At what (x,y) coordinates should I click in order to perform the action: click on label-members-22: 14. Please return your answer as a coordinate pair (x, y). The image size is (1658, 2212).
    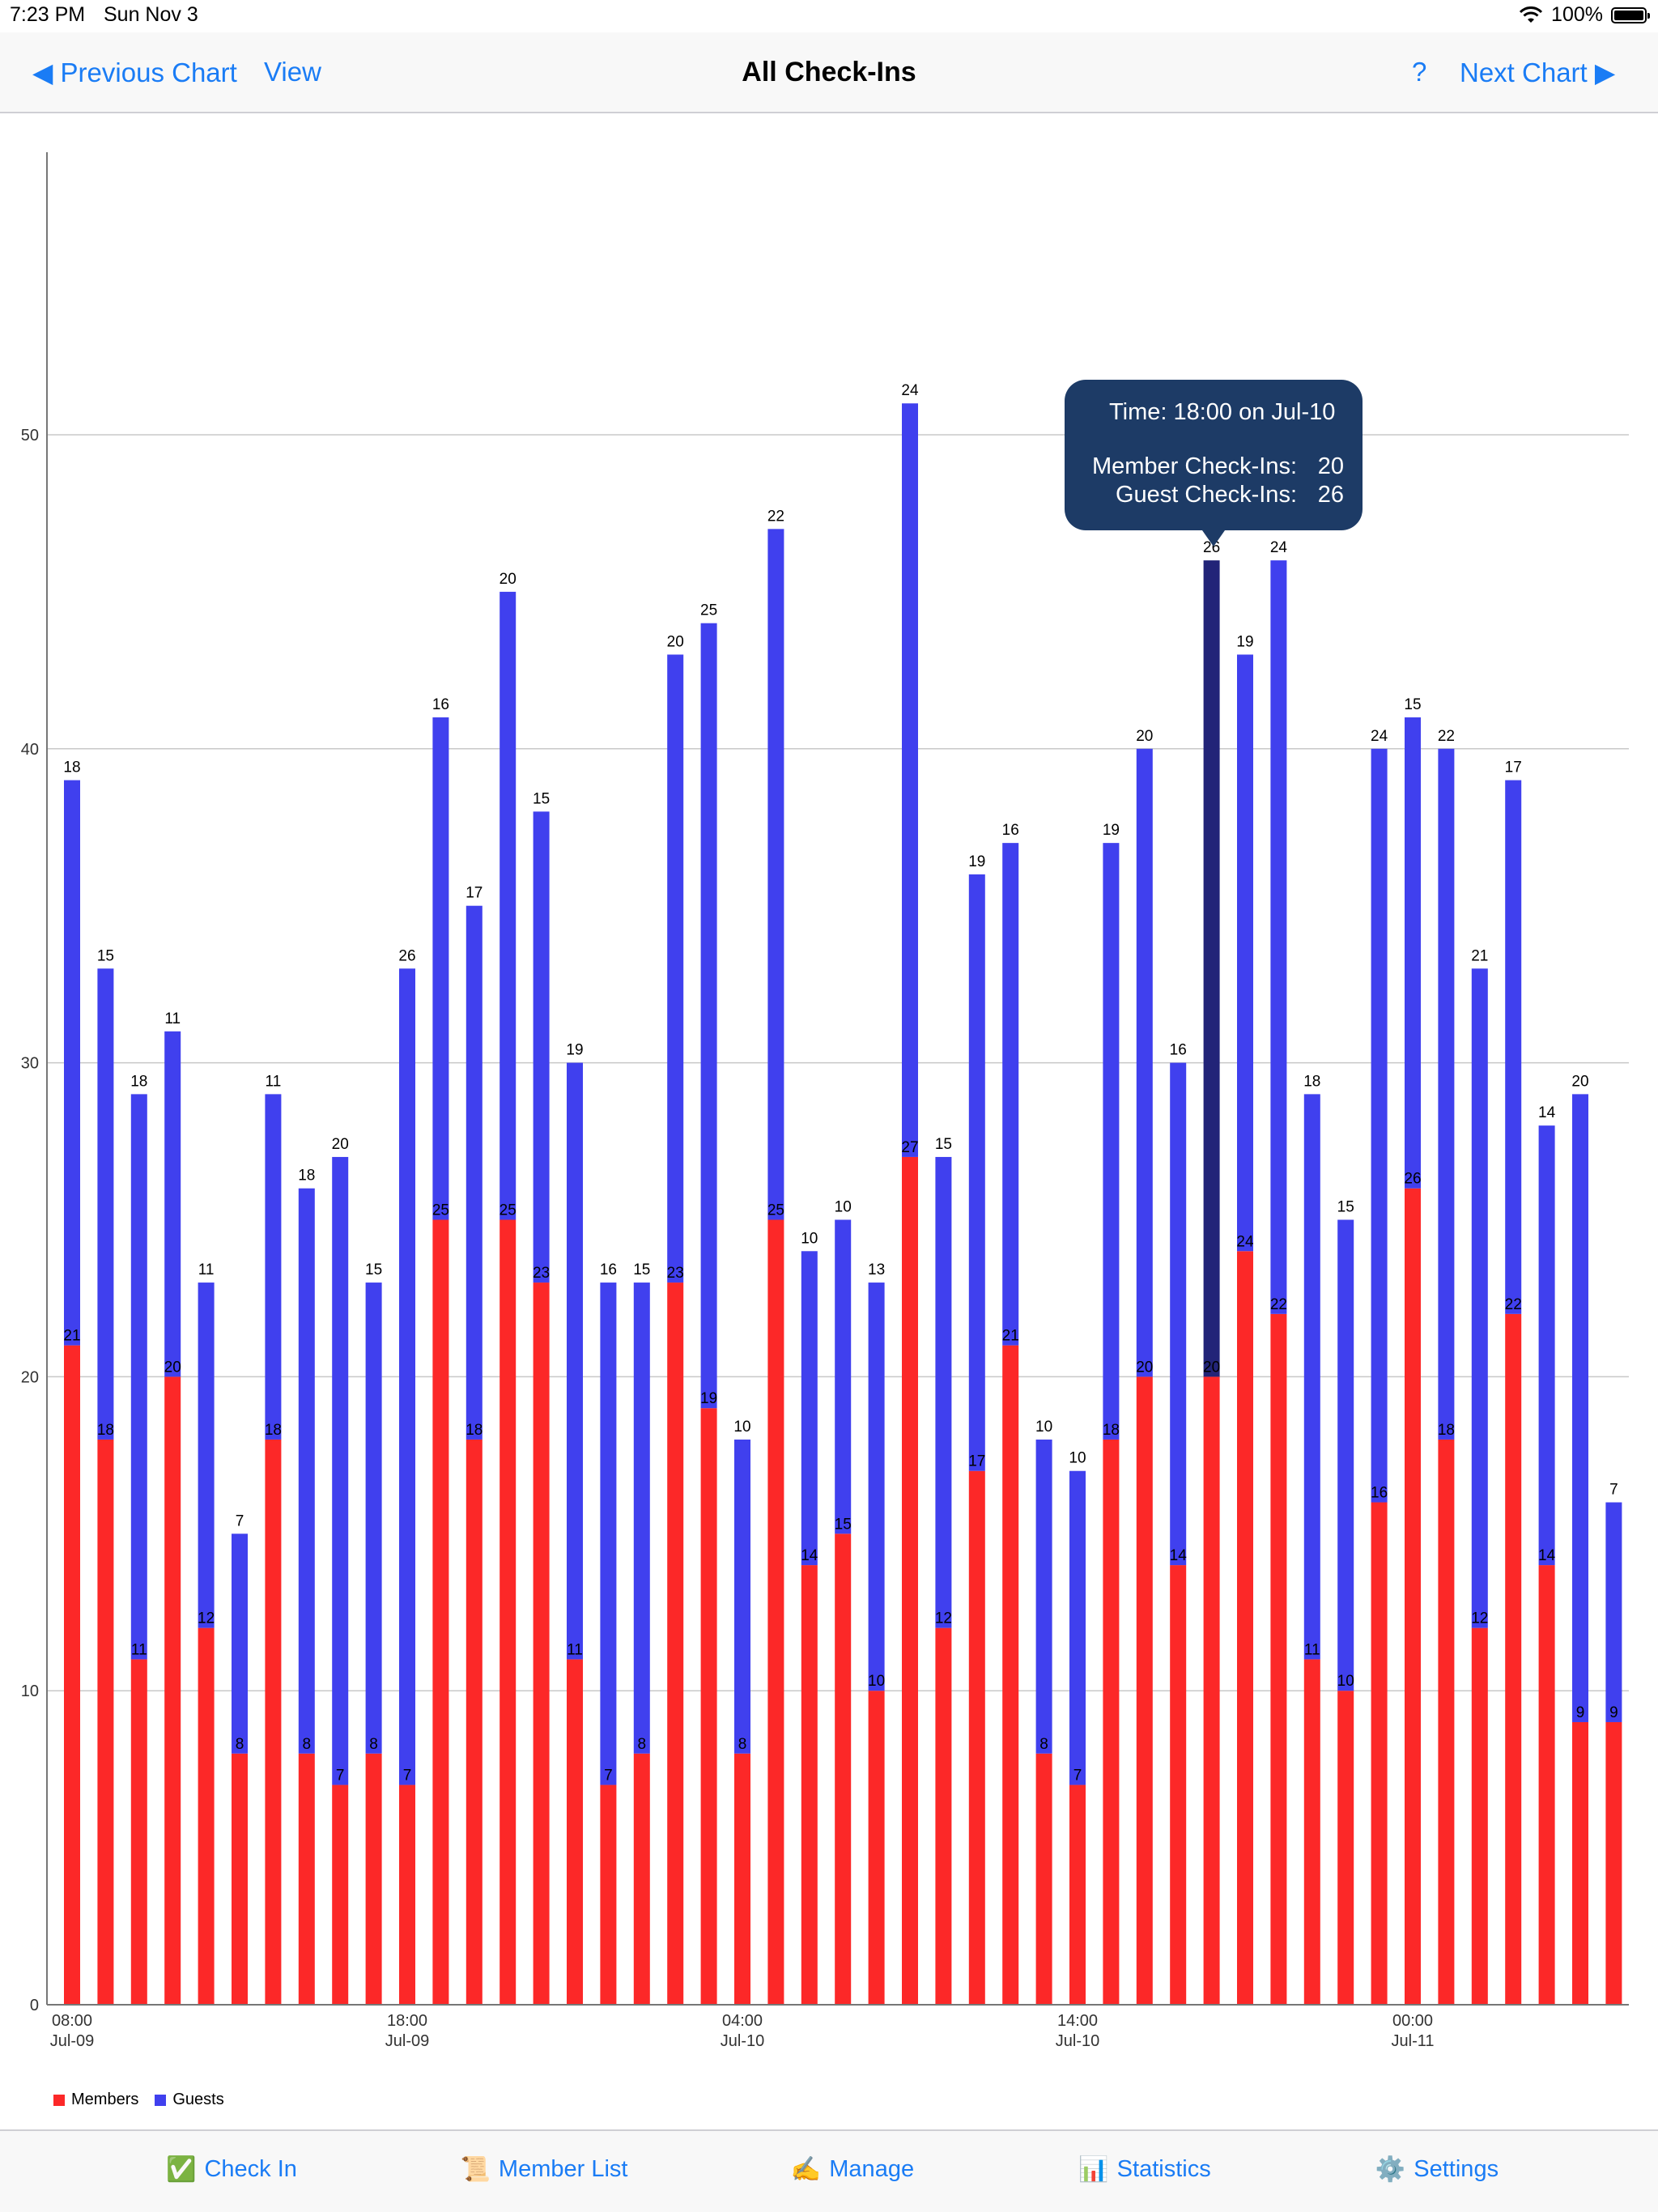
    Looking at the image, I should click on (809, 1556).